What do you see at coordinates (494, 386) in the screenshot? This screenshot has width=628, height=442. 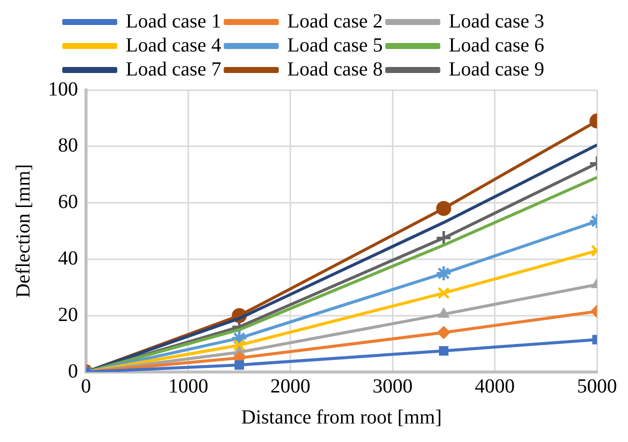 I see `x-tick-label: 4000` at bounding box center [494, 386].